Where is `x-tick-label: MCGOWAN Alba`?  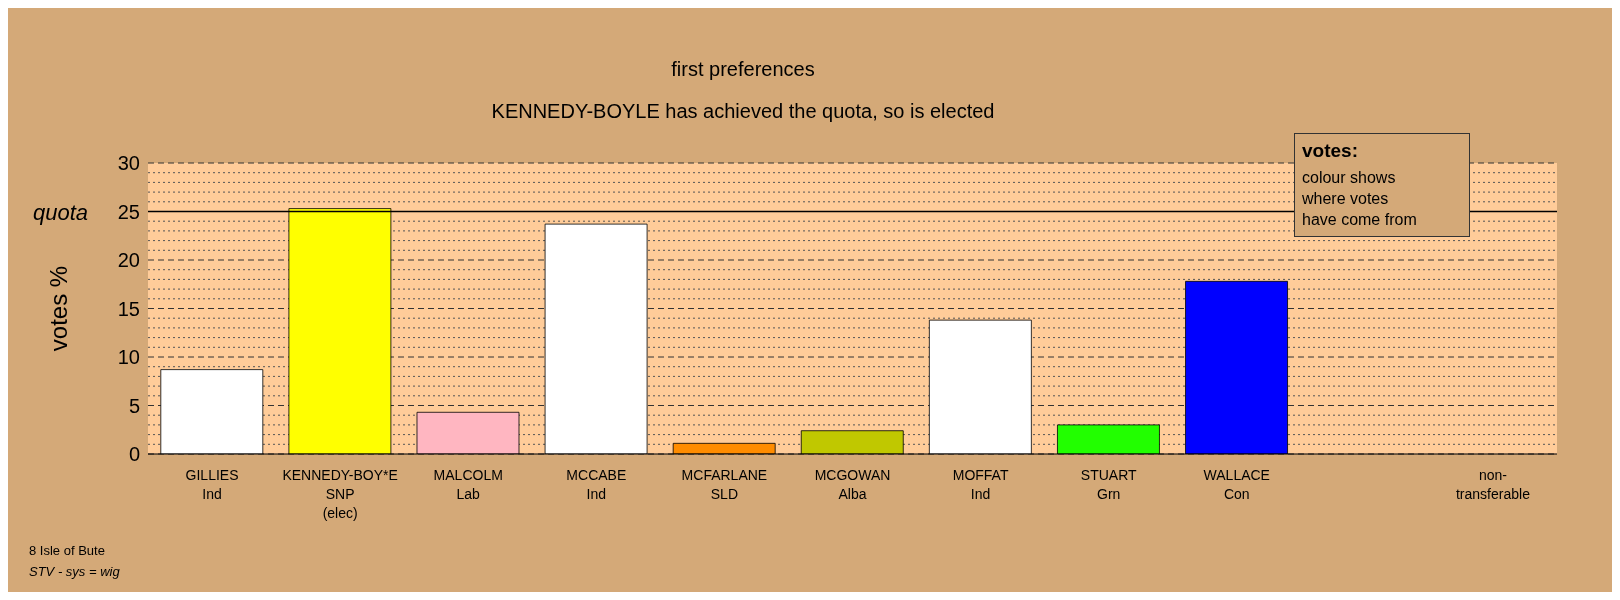
x-tick-label: MCGOWAN Alba is located at coordinates (852, 484).